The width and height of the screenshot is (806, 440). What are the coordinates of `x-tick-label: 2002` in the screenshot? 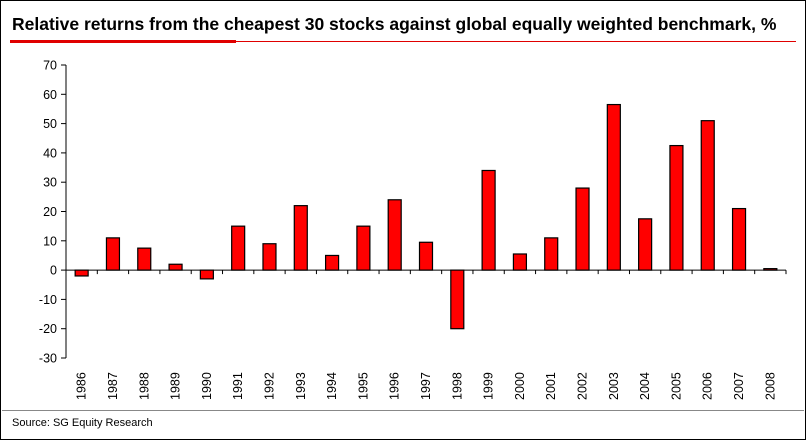 It's located at (583, 386).